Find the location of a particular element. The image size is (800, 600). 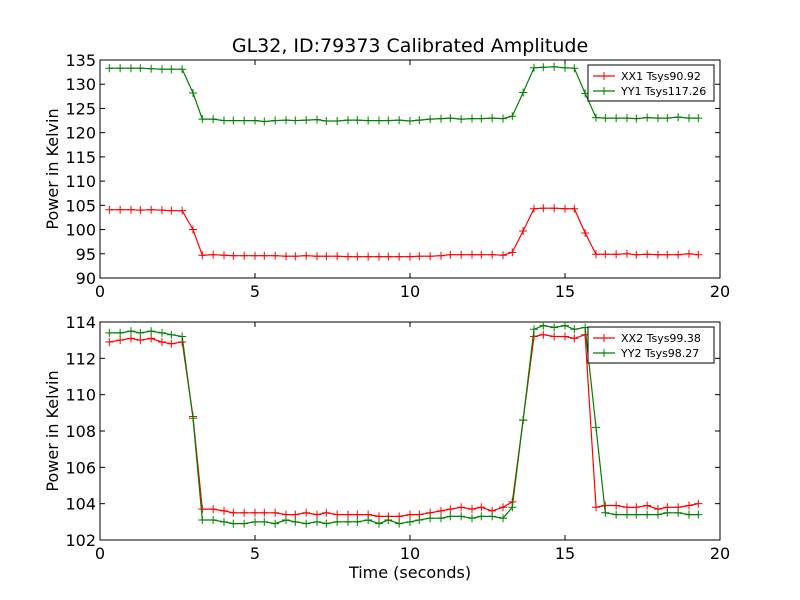

plot2-x-axis-label: Time (seconds) is located at coordinates (409, 572).